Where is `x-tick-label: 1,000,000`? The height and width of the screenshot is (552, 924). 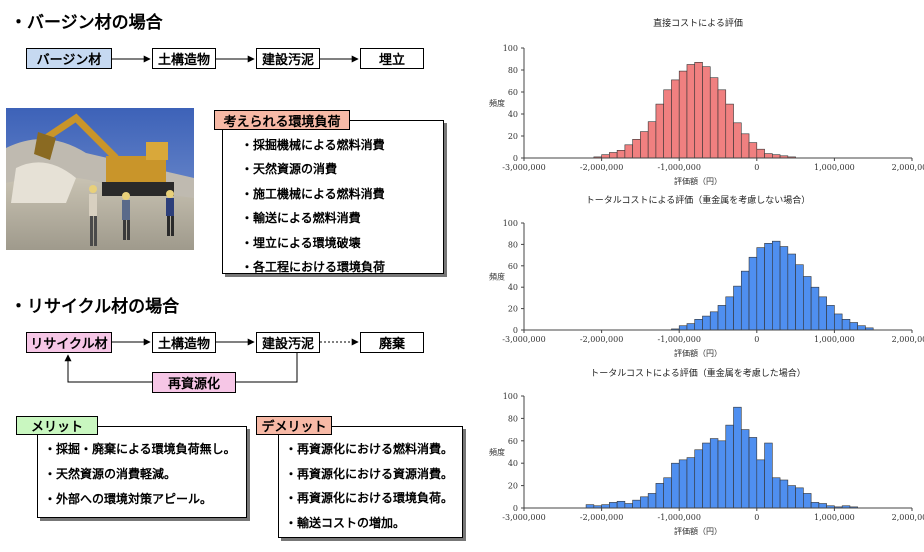 x-tick-label: 1,000,000 is located at coordinates (834, 167).